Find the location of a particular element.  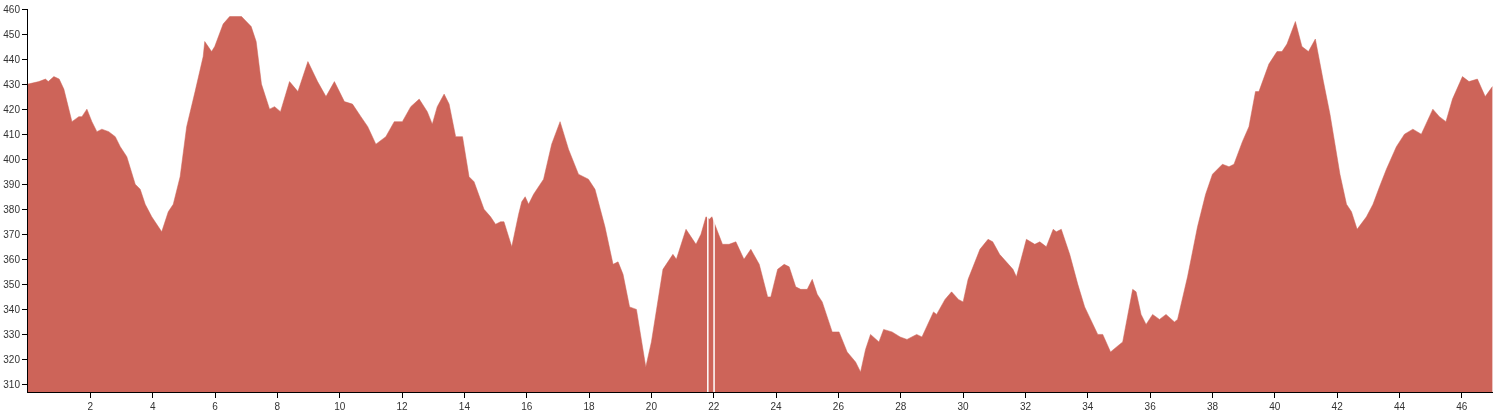

x-tick-label: 4 is located at coordinates (152, 406).